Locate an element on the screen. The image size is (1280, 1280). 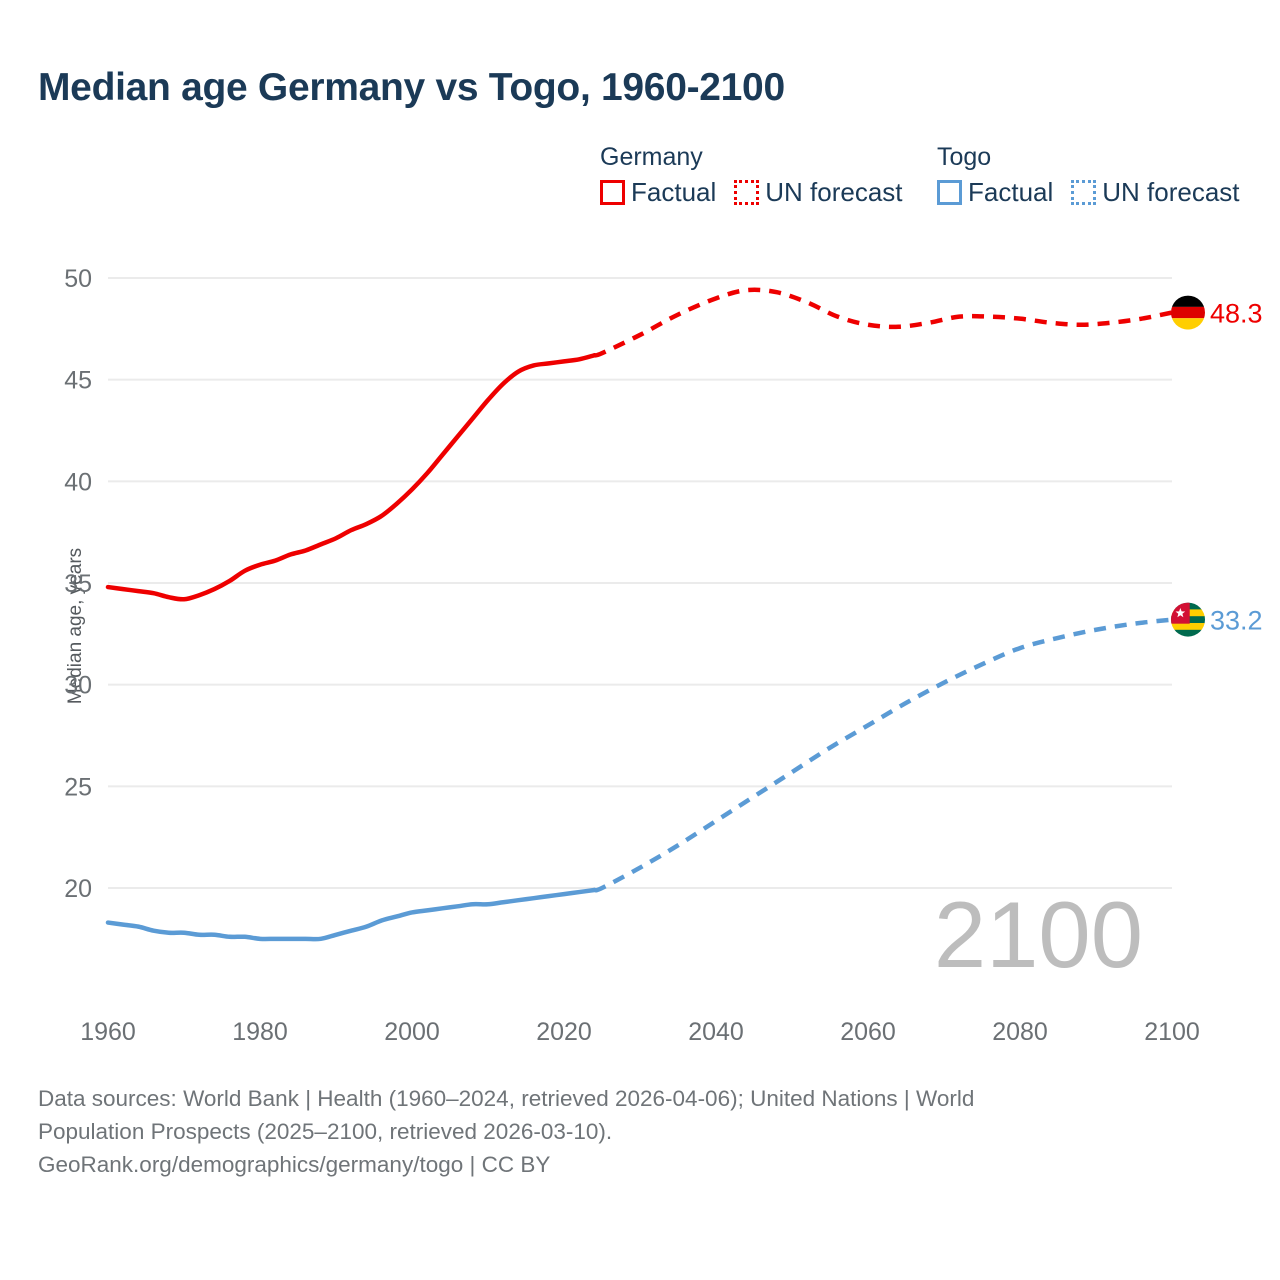
line-forecast-togo is located at coordinates (883, 755).